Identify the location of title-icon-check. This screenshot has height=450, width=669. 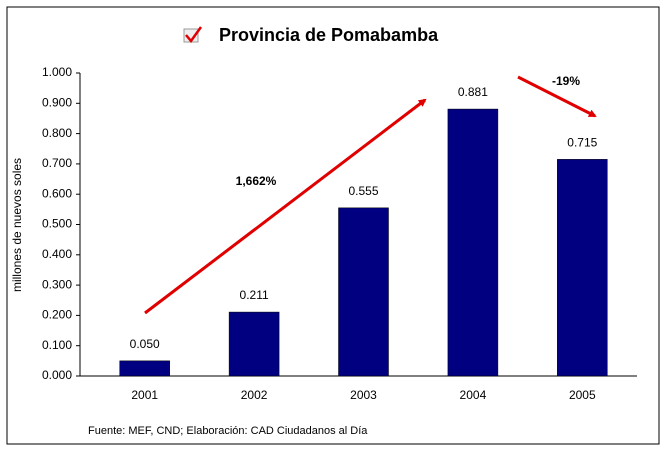
(194, 35).